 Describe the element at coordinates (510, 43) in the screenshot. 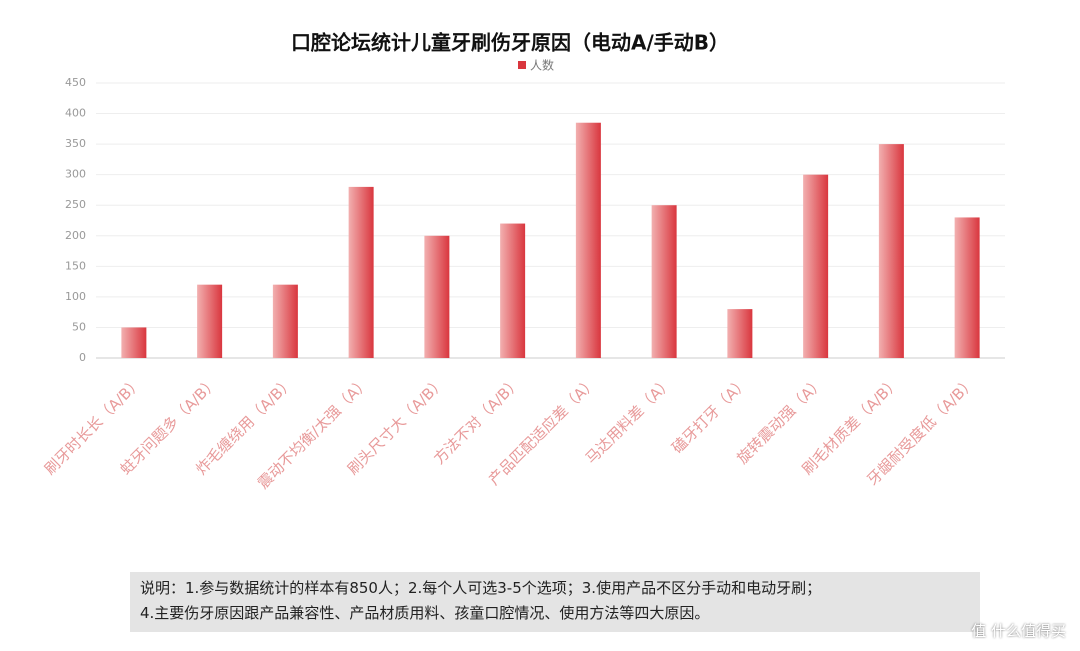

I see `chart-title: 口腔论坛统计儿童牙刷伤牙原因（电动A/手动B）` at that location.